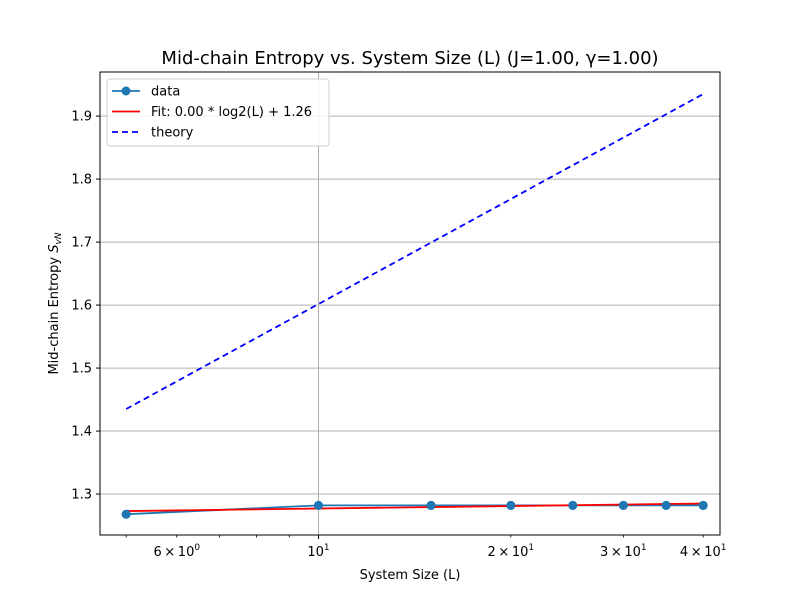 The width and height of the screenshot is (800, 600). What do you see at coordinates (81, 243) in the screenshot?
I see `y-tick-label: 1.7` at bounding box center [81, 243].